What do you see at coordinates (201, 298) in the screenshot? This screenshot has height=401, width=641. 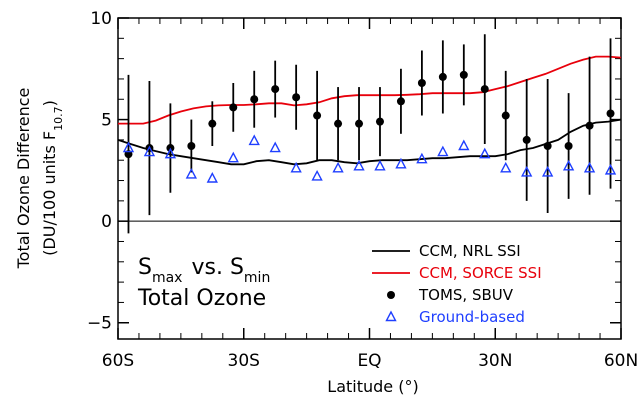 I see `annotation-line2: Total Ozone` at bounding box center [201, 298].